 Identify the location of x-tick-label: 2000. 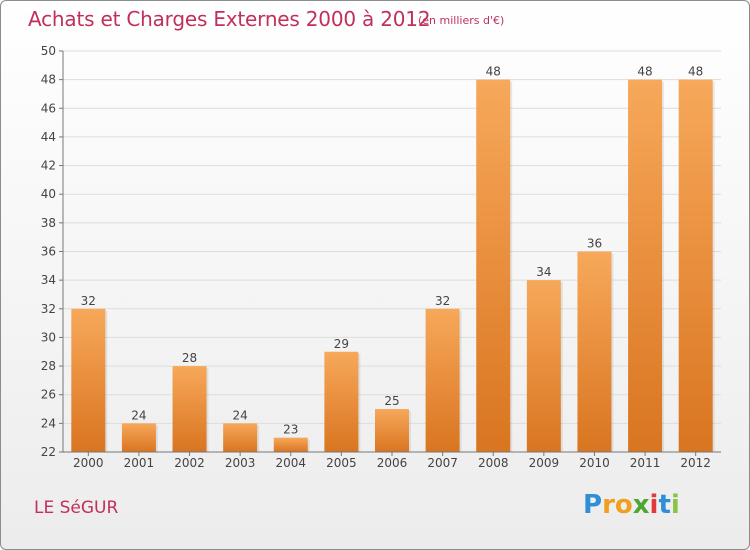
(88, 463).